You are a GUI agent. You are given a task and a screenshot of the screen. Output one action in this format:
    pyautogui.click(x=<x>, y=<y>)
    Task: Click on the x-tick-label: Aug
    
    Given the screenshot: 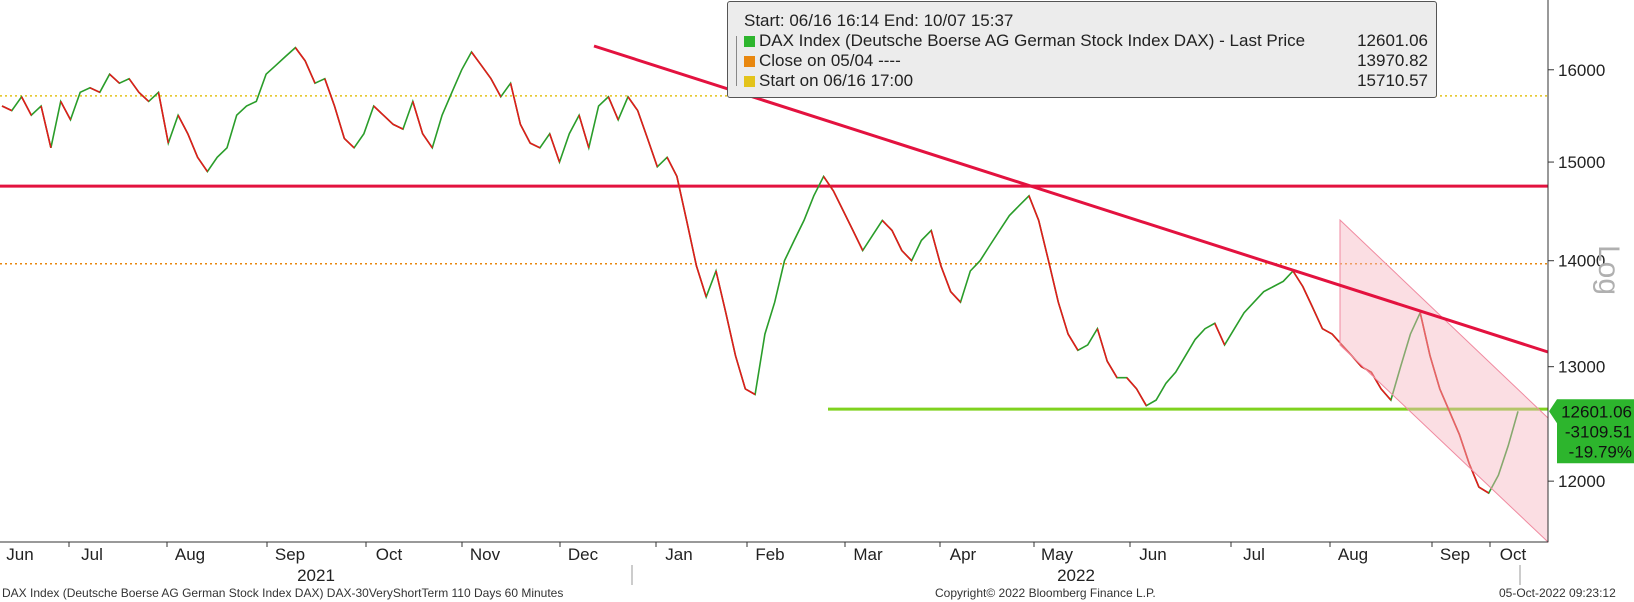 What is the action you would take?
    pyautogui.click(x=1353, y=554)
    